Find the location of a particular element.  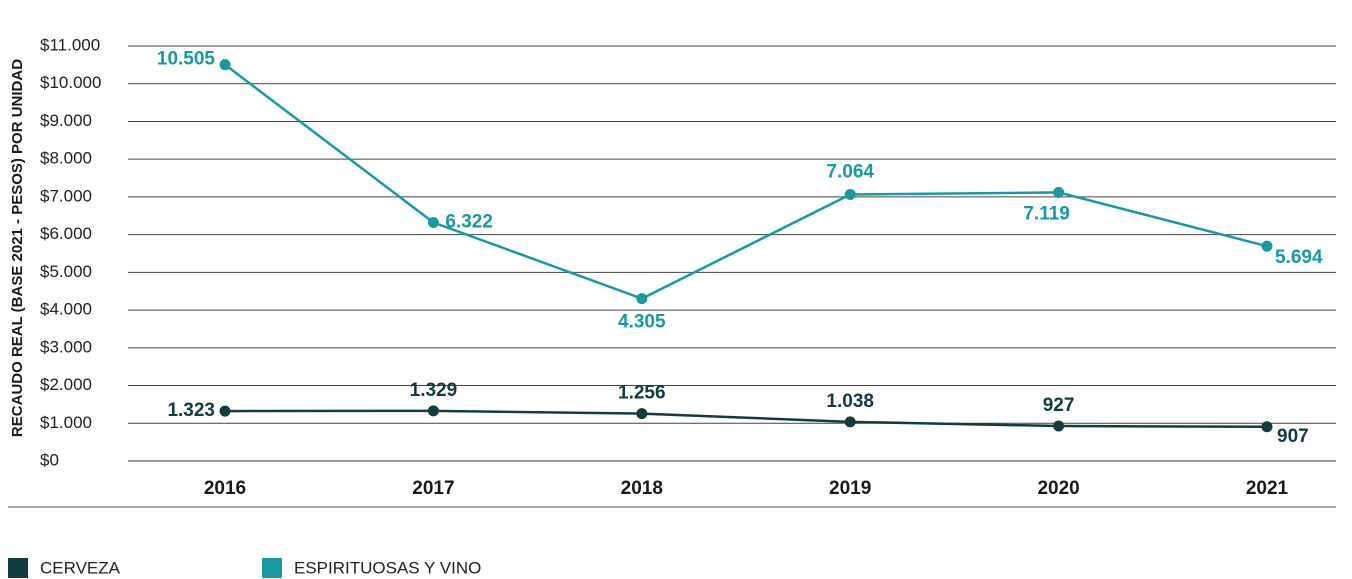

legend-label: ESPIRITUOSAS Y VINO is located at coordinates (387, 567).